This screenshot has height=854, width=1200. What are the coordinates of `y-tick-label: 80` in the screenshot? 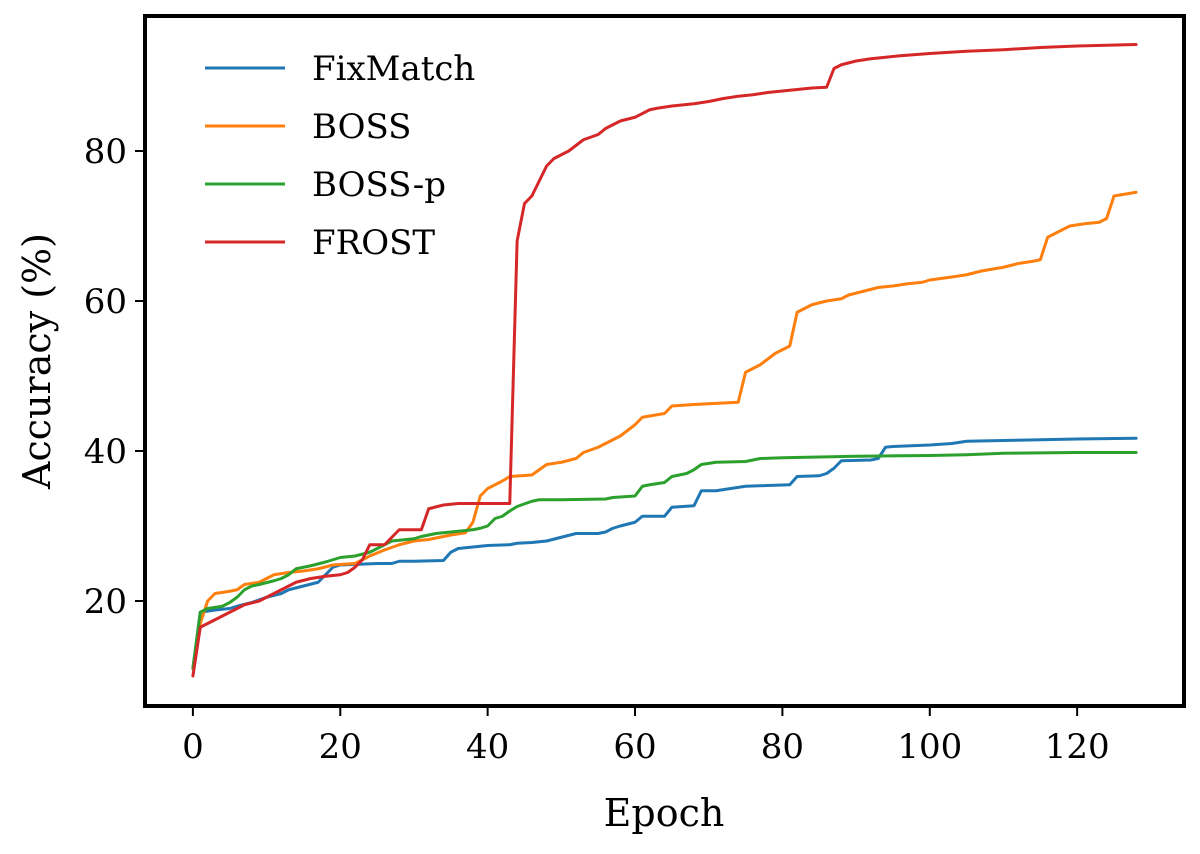 It's located at (105, 152).